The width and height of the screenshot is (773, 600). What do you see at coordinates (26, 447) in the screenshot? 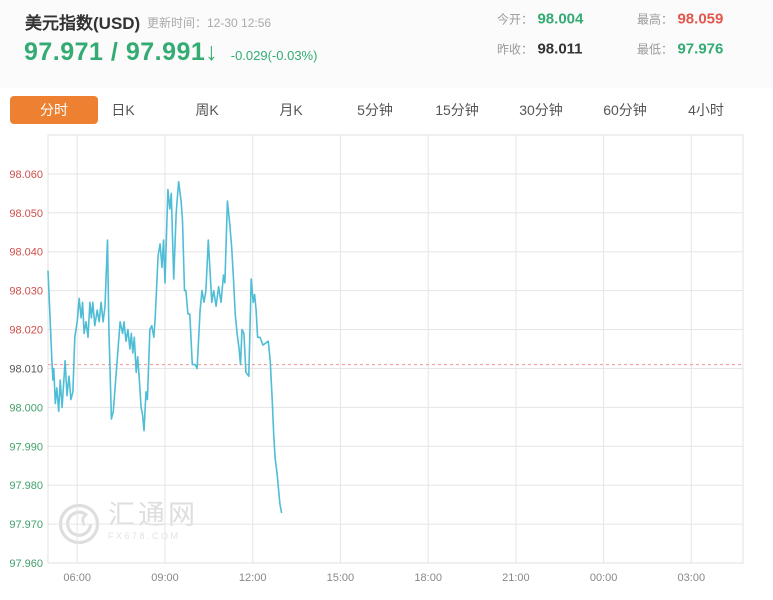
I see `y-axis-label: 97.990` at bounding box center [26, 447].